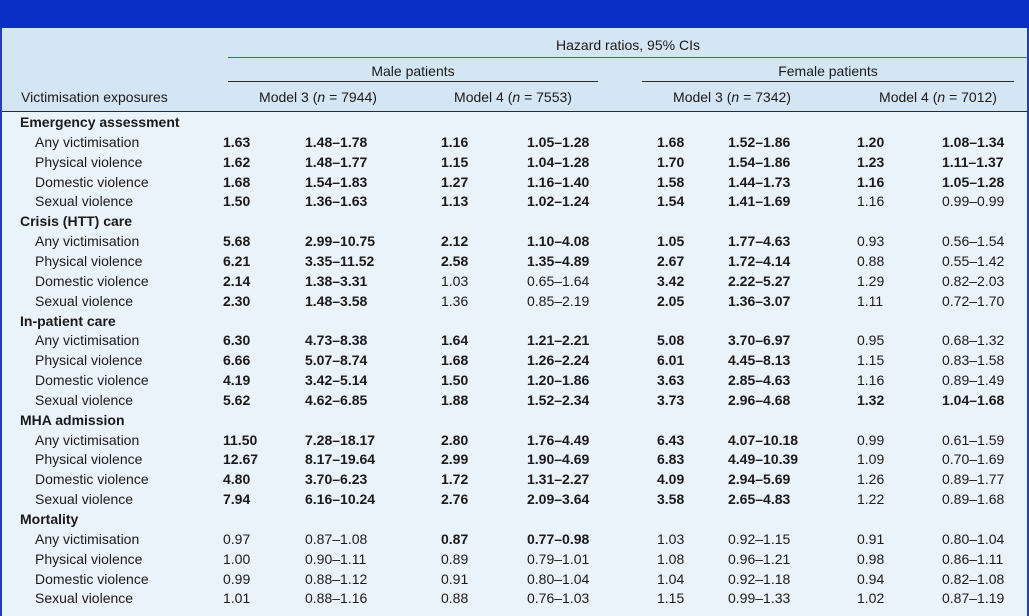 This screenshot has width=1029, height=616. What do you see at coordinates (759, 598) in the screenshot?
I see `confidence-interval-cell: 0.99–1.33` at bounding box center [759, 598].